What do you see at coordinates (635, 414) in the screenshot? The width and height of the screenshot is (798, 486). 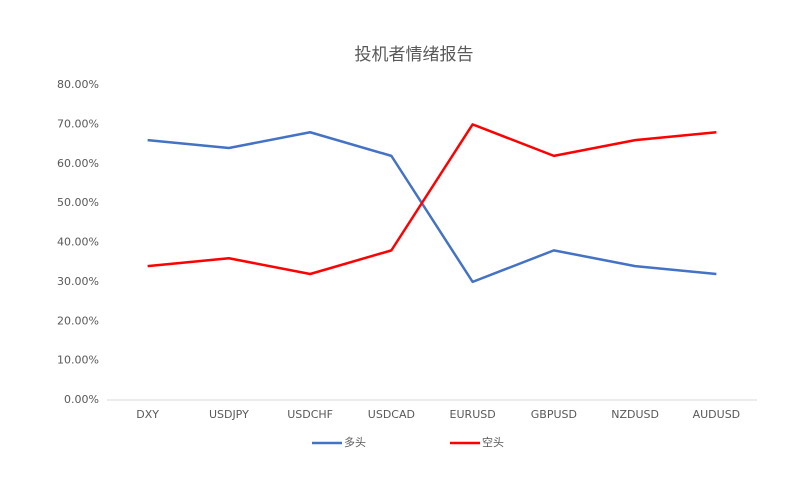 I see `x-tick-label: NZDUSD` at bounding box center [635, 414].